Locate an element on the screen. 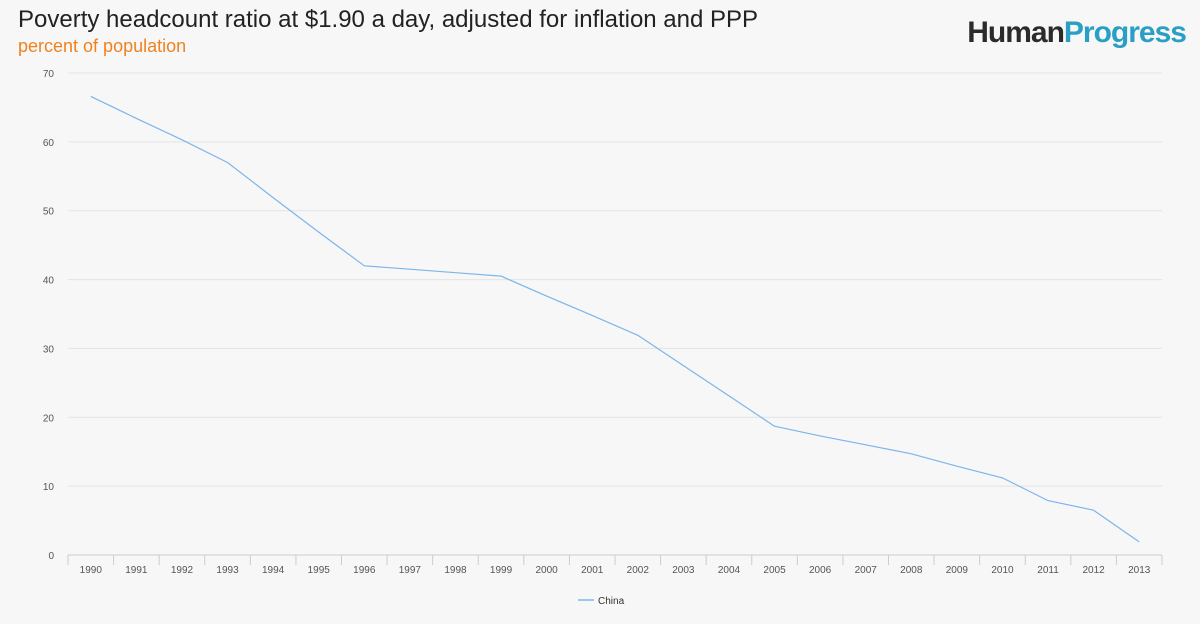  y-axis: 0 10 20 30 40 50 60 70 is located at coordinates (49, 315).